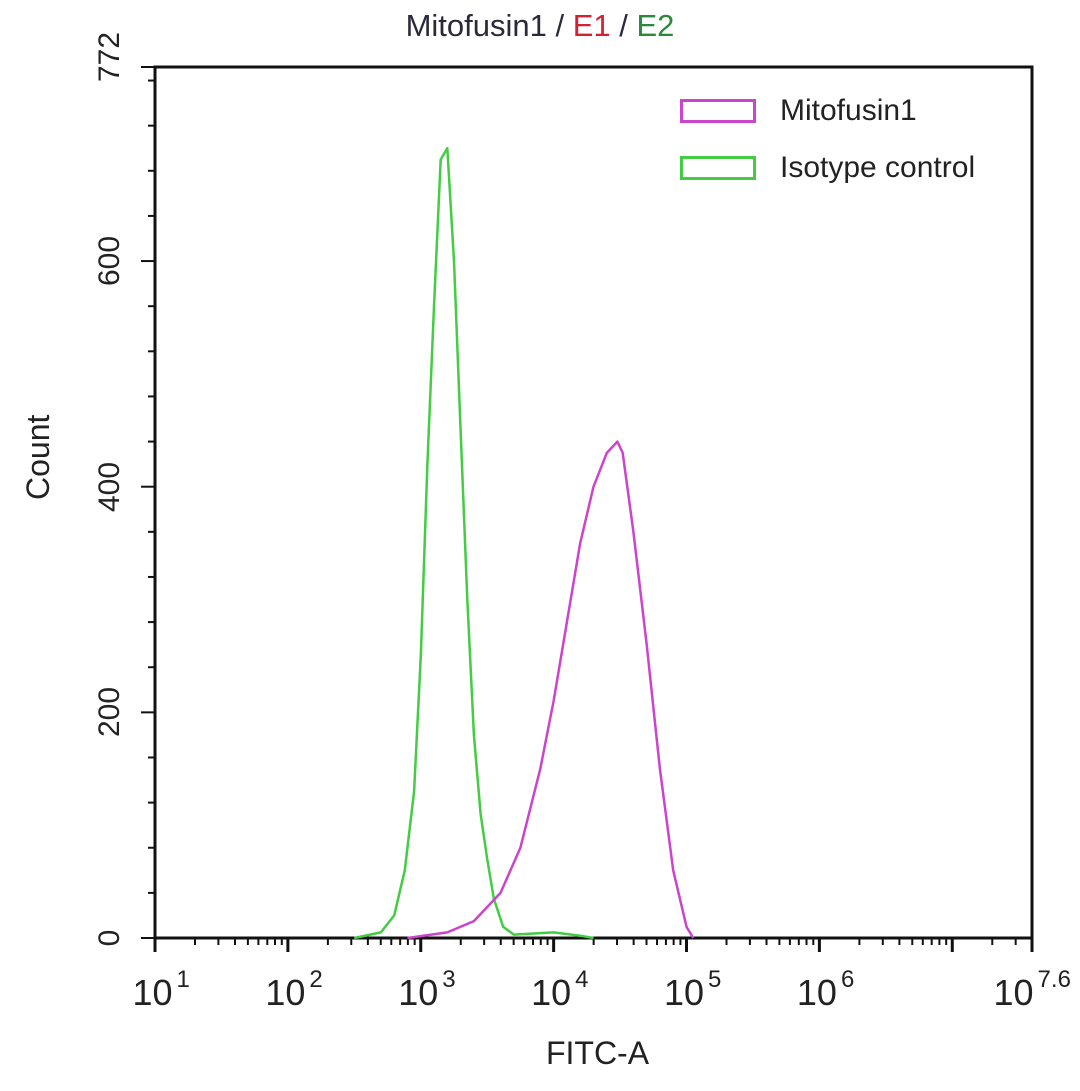 The image size is (1080, 1091). What do you see at coordinates (551, 690) in the screenshot?
I see `series-line-mitofusin1` at bounding box center [551, 690].